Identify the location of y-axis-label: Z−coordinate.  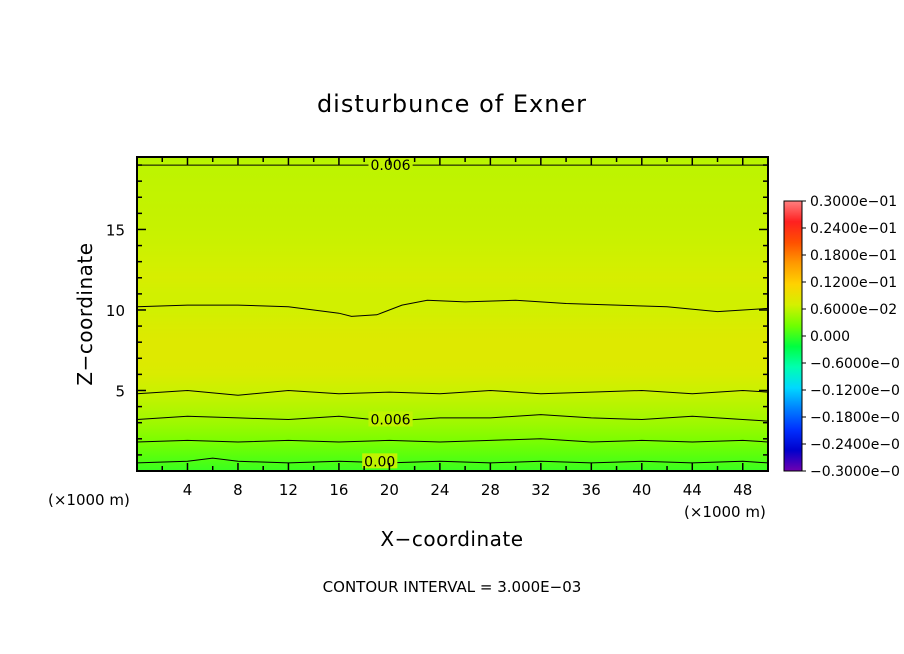
(85, 313).